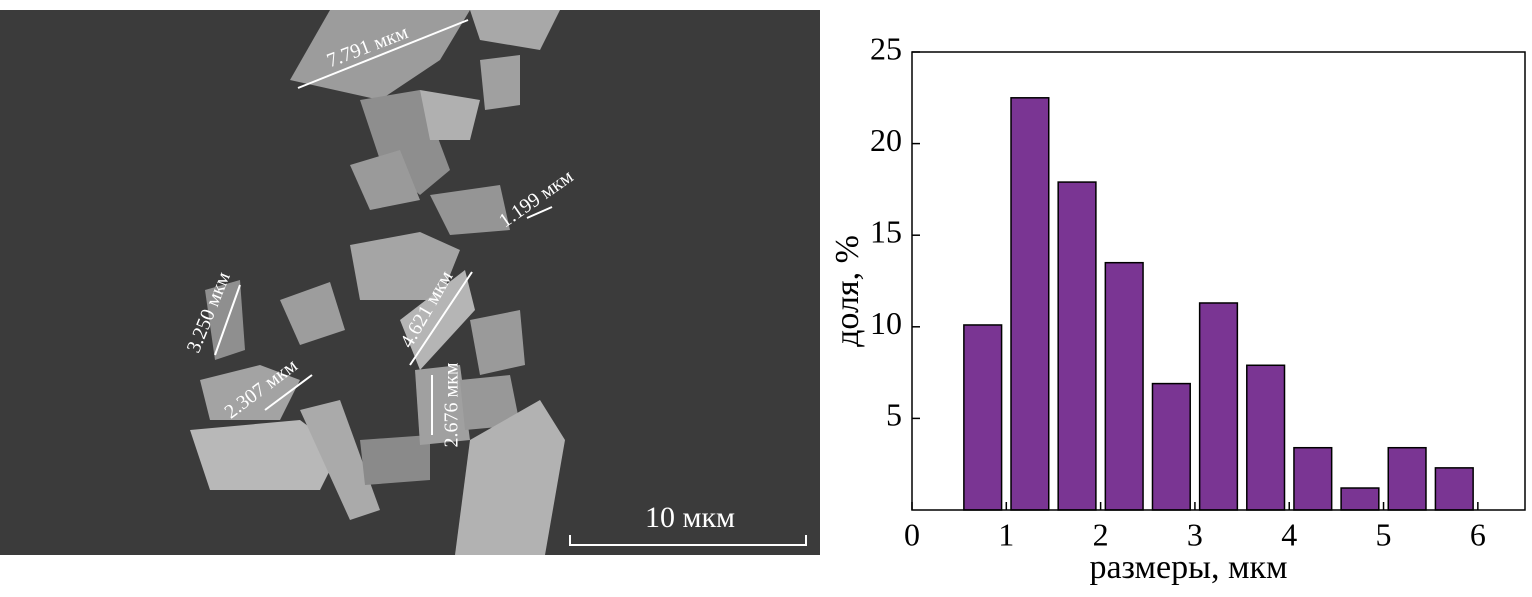  I want to click on x-tick-label: 0, so click(912, 534).